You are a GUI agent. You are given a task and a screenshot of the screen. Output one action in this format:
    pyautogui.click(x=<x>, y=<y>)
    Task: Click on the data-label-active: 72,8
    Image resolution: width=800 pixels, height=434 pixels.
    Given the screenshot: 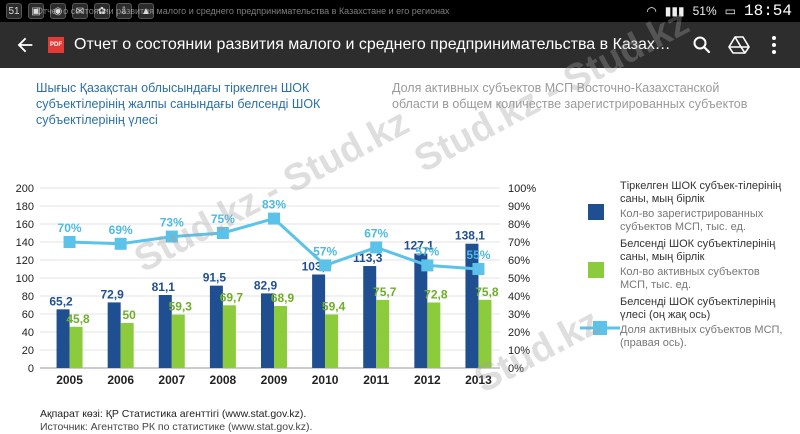 What is the action you would take?
    pyautogui.click(x=436, y=294)
    